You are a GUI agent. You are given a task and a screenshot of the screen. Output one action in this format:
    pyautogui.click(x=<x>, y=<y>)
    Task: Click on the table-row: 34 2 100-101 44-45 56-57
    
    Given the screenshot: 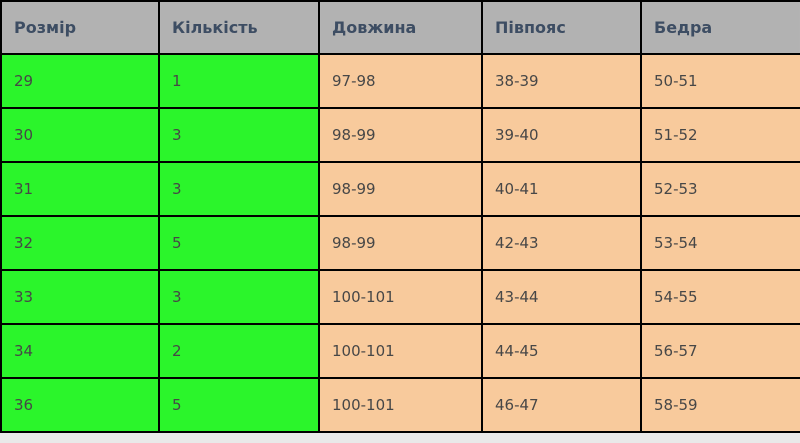 What is the action you would take?
    pyautogui.click(x=400, y=351)
    